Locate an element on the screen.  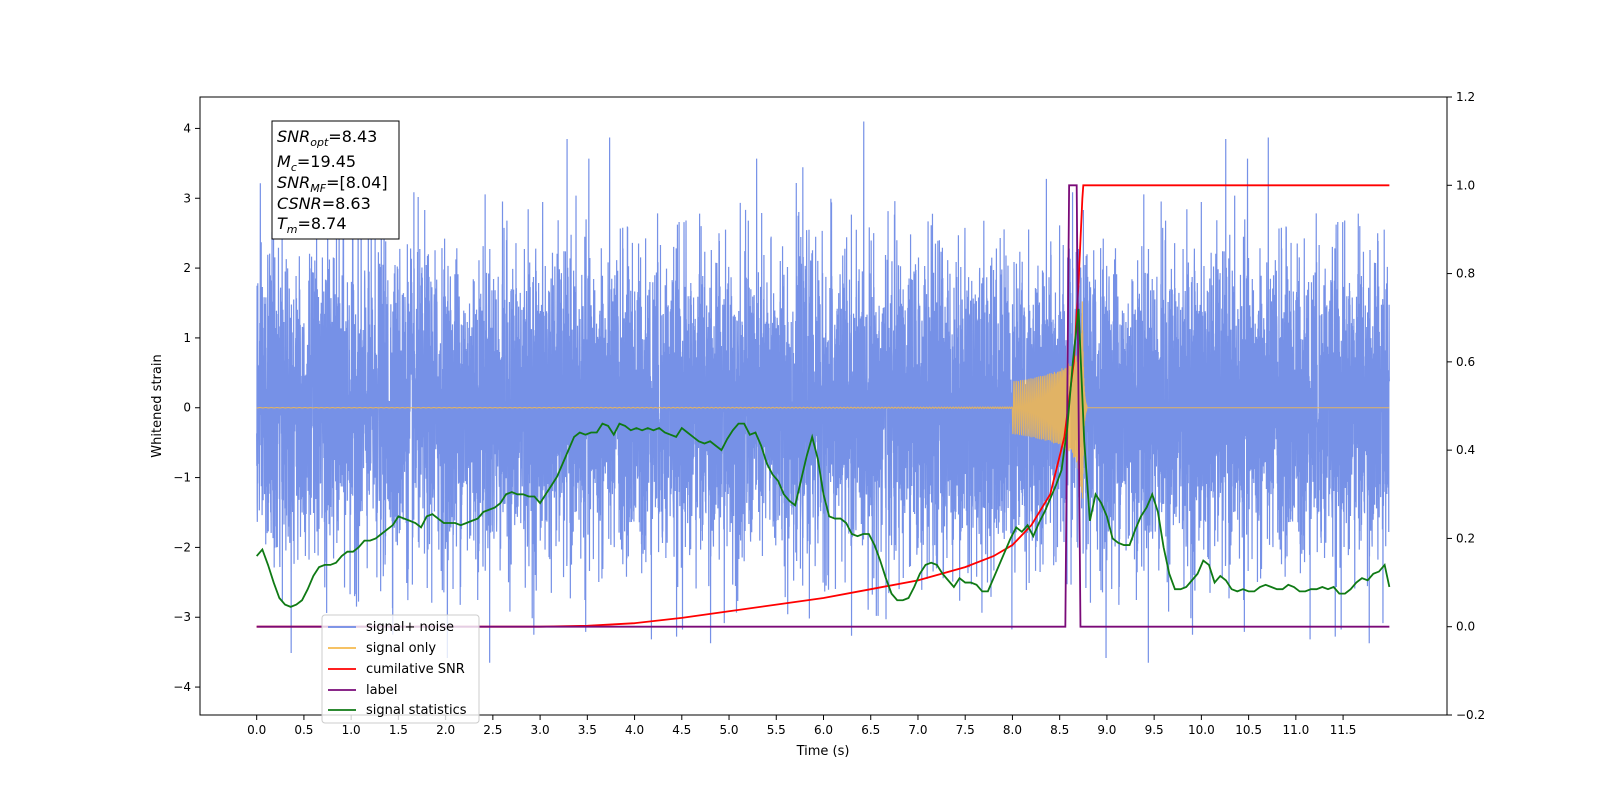
x-tick-label: 1.5 is located at coordinates (398, 730).